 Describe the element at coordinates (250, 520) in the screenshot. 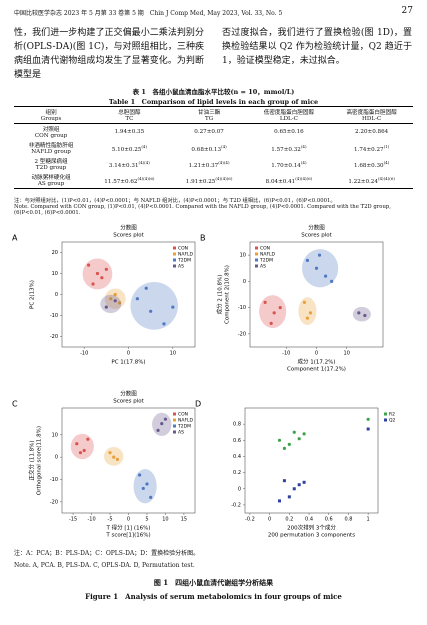

I see `x-tick-label: -0.2` at that location.